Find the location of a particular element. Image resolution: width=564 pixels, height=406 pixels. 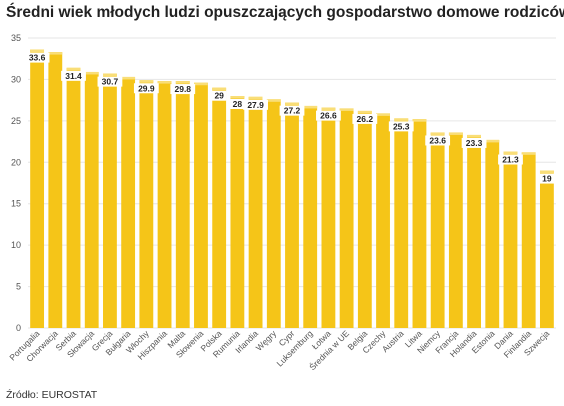

data-label: 21.3 is located at coordinates (510, 160).